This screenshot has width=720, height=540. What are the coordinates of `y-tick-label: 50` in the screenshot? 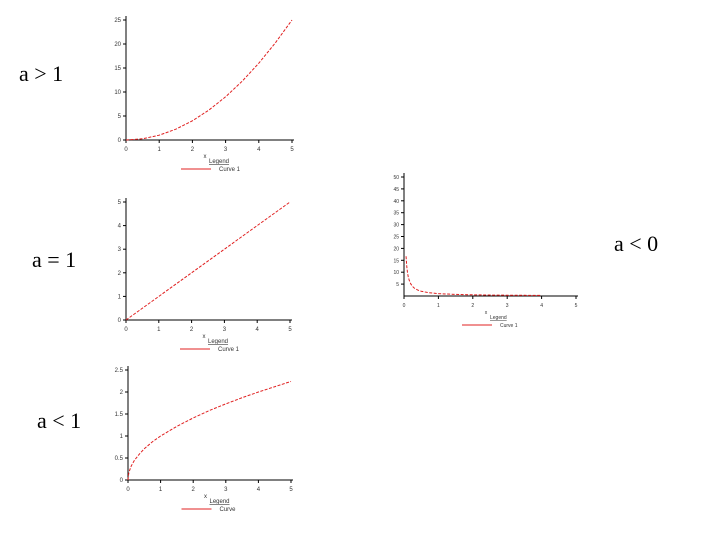 It's located at (396, 178).